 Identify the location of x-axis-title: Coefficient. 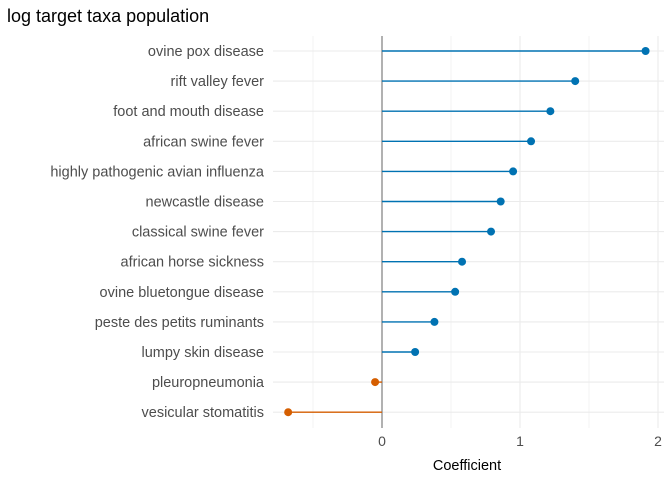
(467, 466).